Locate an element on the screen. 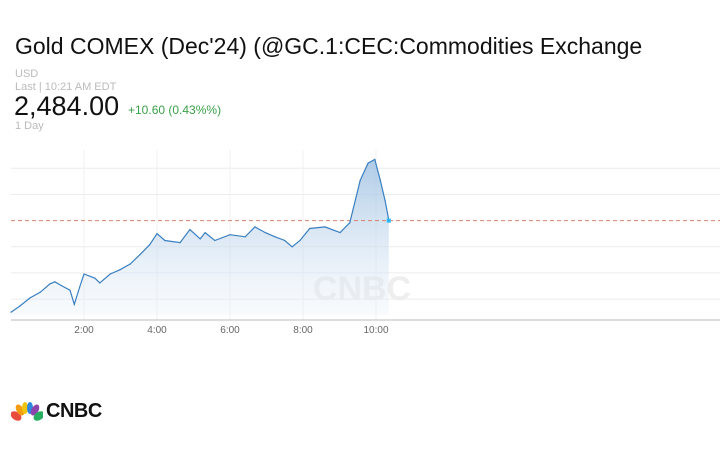 The image size is (720, 450). last-price: 2,484.00 is located at coordinates (67, 106).